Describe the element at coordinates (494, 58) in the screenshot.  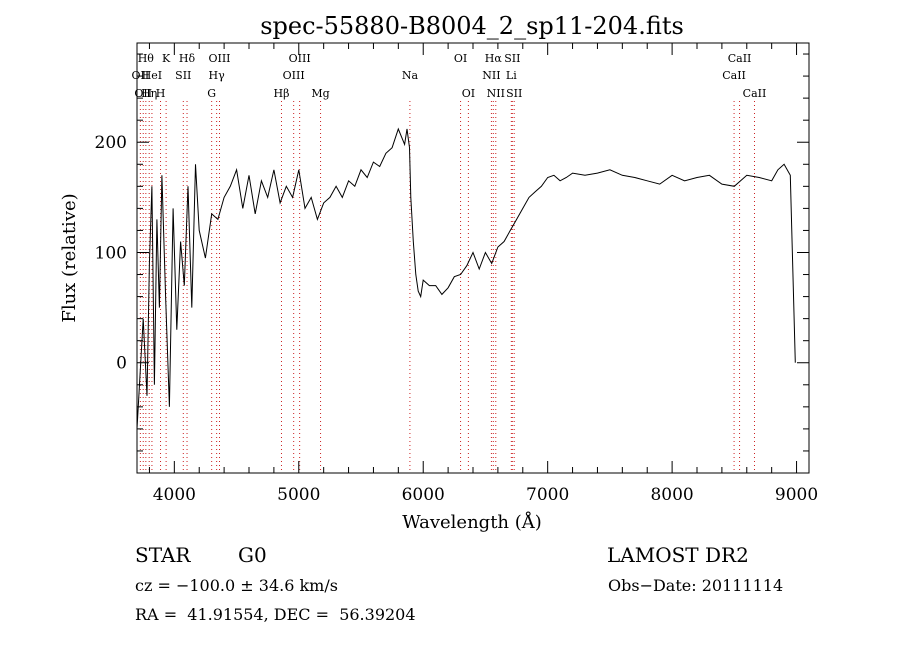
I see `line-marker-label: Hα` at that location.